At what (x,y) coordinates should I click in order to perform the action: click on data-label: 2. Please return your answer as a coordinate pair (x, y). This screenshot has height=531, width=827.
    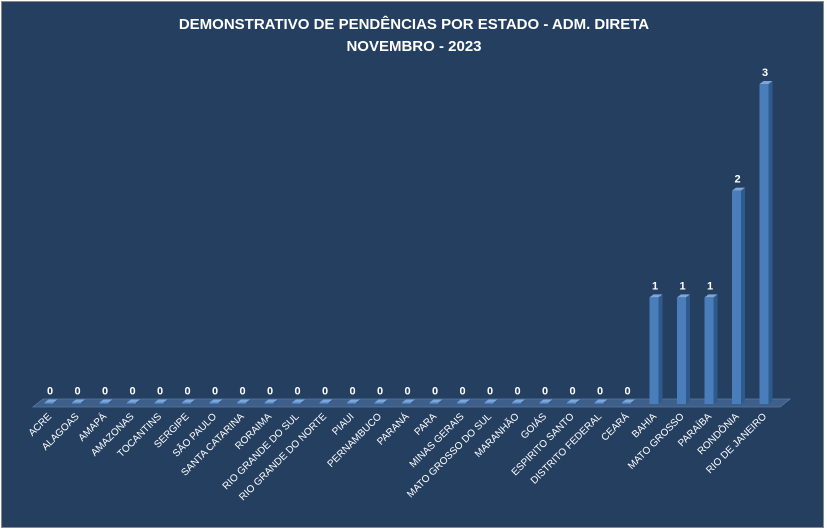
    Looking at the image, I should click on (737, 180).